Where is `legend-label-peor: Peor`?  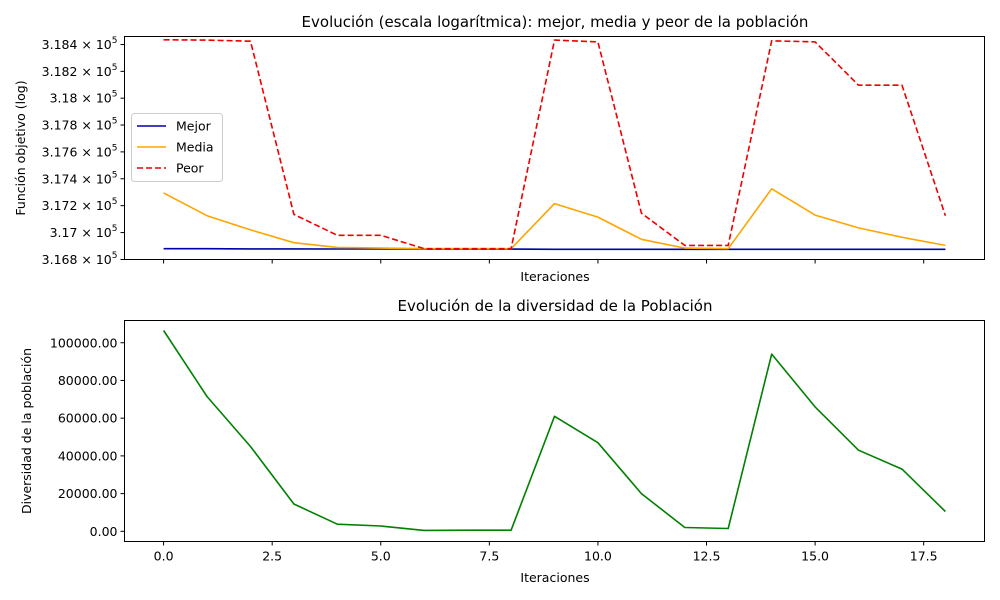
legend-label-peor: Peor is located at coordinates (190, 168).